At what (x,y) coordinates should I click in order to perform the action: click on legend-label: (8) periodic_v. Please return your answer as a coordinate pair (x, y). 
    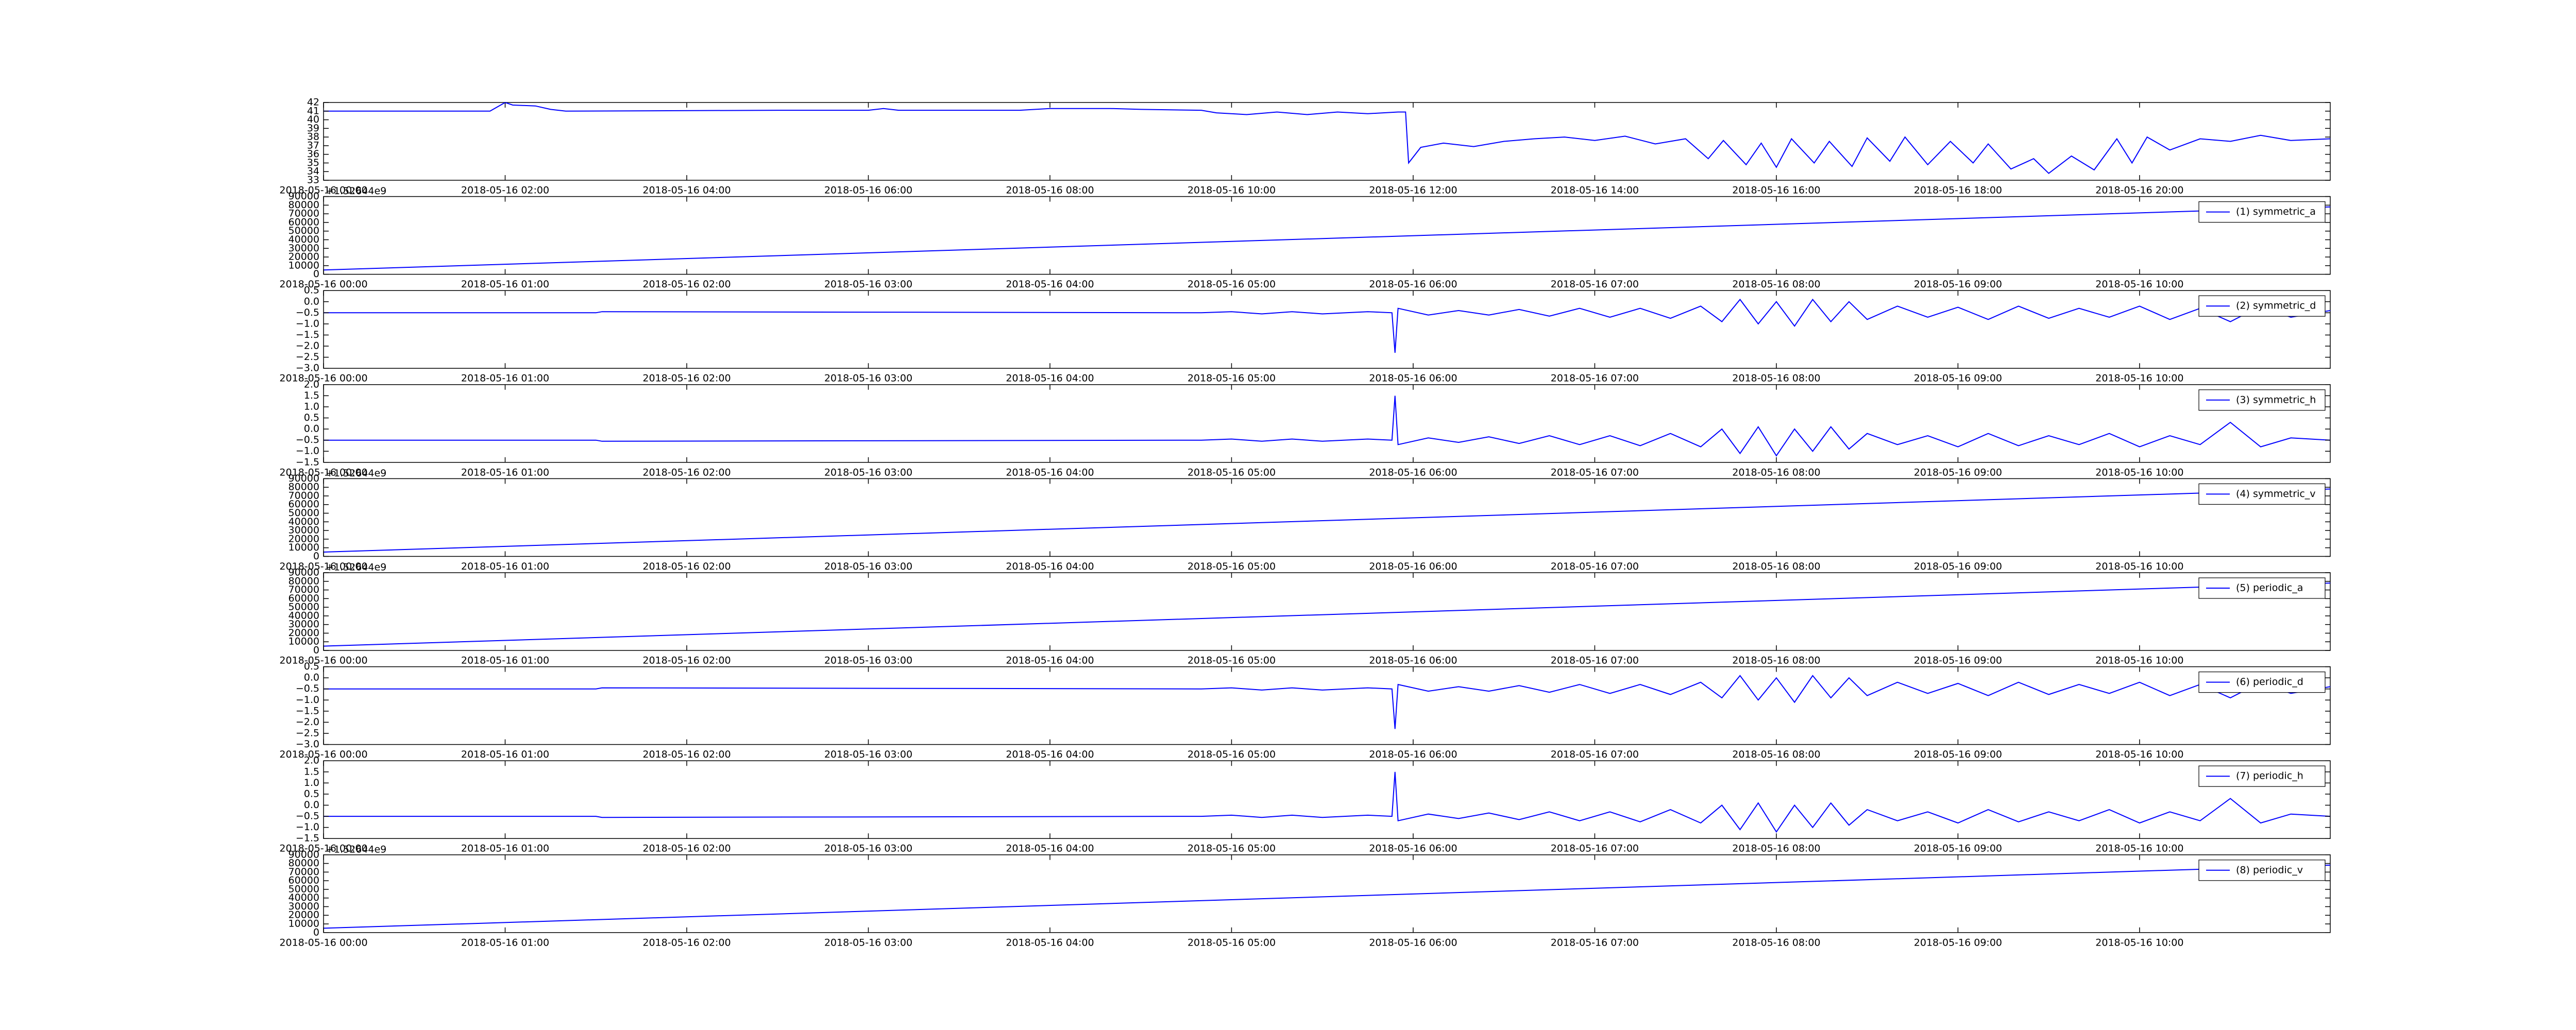
    Looking at the image, I should click on (2269, 870).